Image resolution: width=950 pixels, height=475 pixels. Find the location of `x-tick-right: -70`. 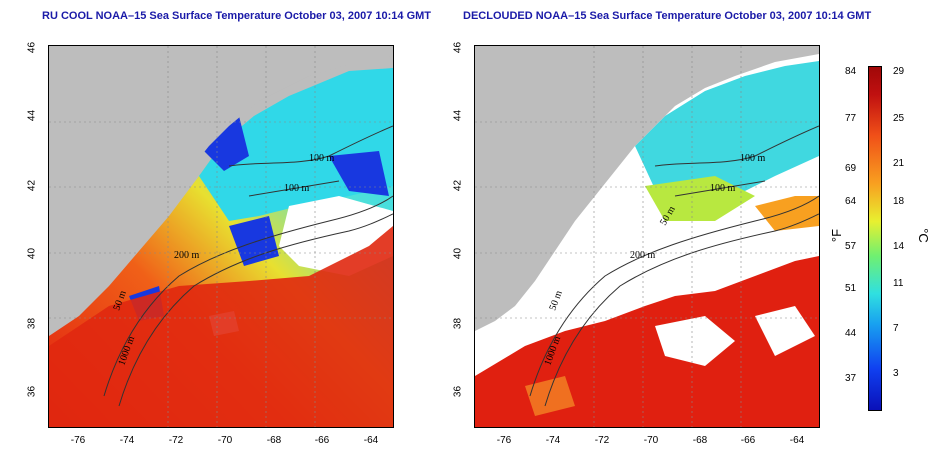

x-tick-right: -70 is located at coordinates (651, 440).